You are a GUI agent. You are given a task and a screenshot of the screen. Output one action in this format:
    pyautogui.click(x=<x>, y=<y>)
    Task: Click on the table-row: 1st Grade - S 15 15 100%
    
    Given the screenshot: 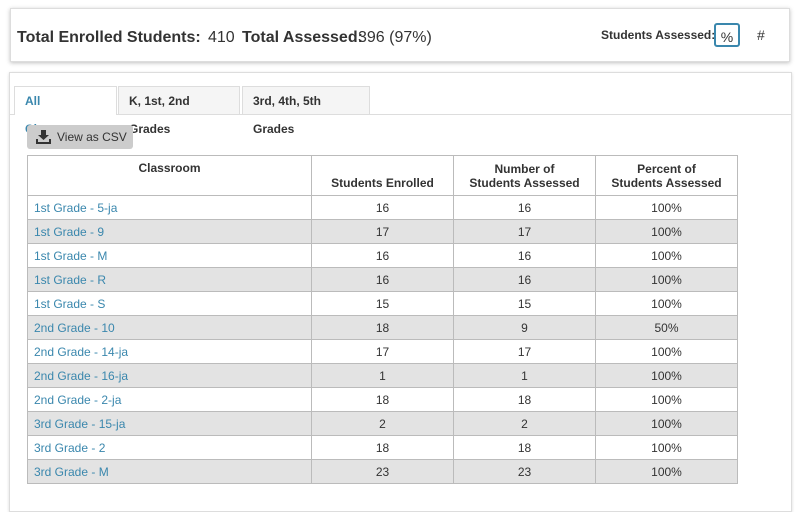 What is the action you would take?
    pyautogui.click(x=382, y=303)
    